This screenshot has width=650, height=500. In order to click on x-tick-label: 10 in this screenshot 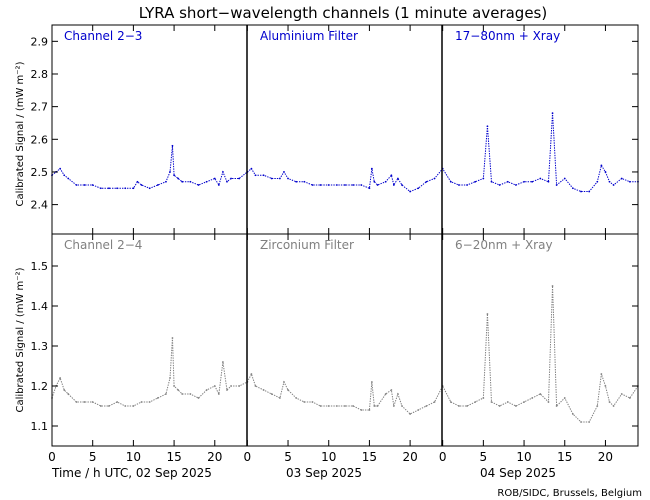, I will do `click(328, 457)`.